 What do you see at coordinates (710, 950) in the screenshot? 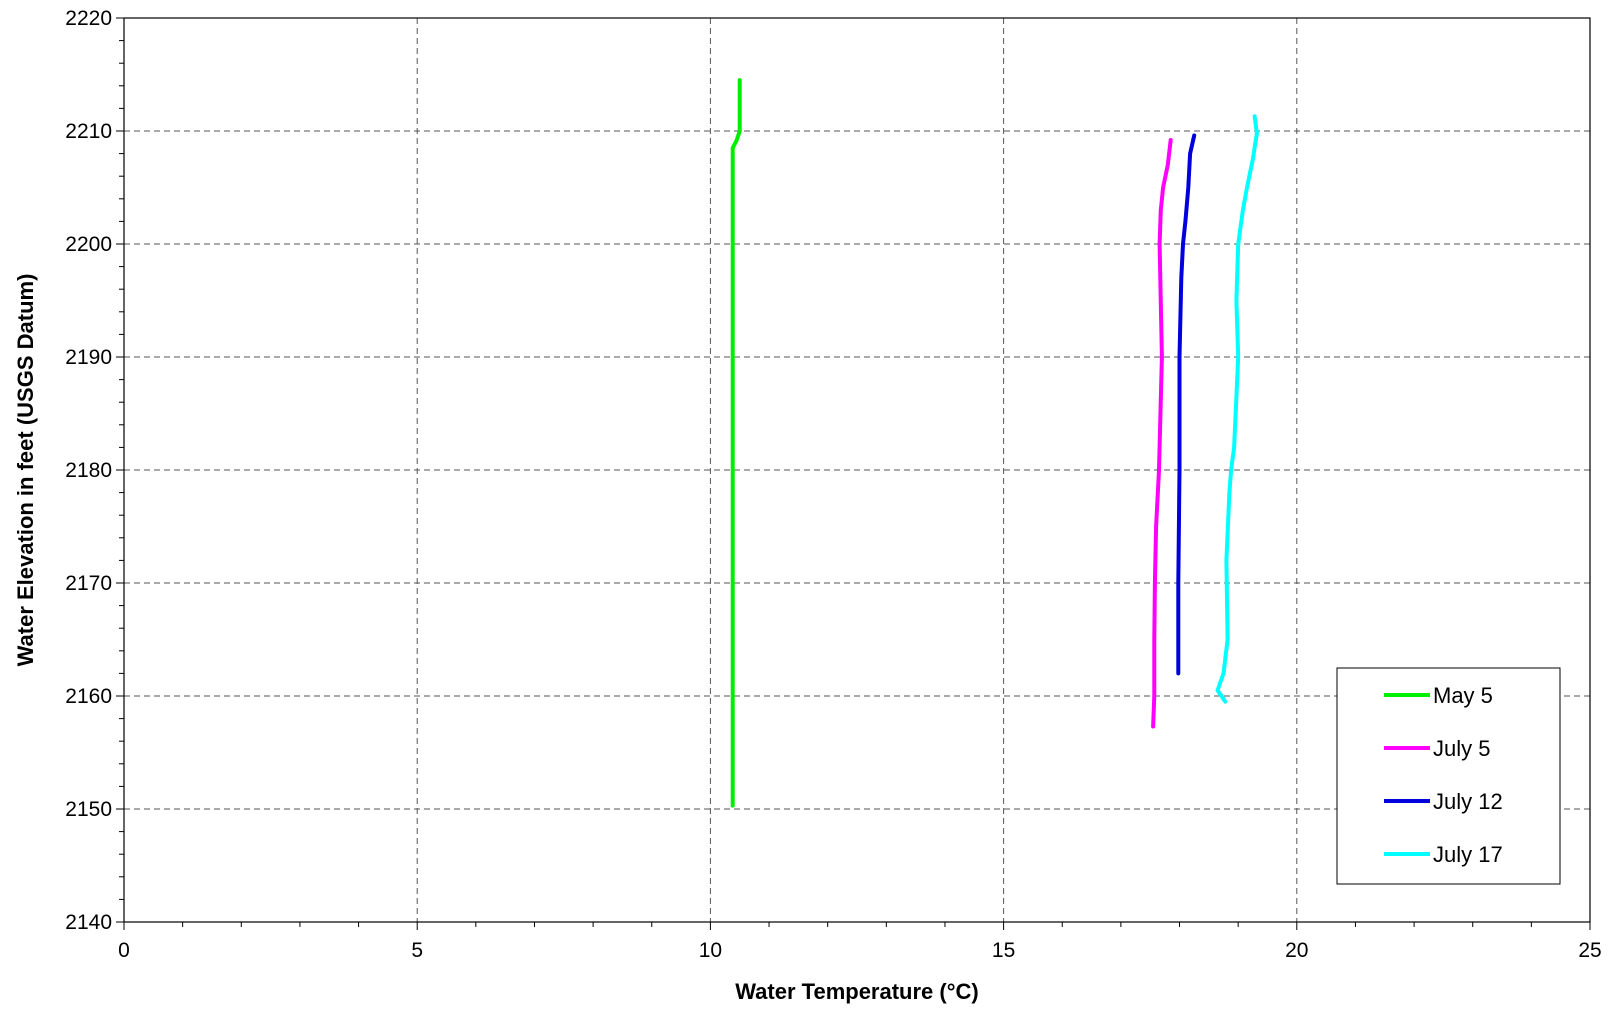
I see `x-tick-label: 10` at bounding box center [710, 950].